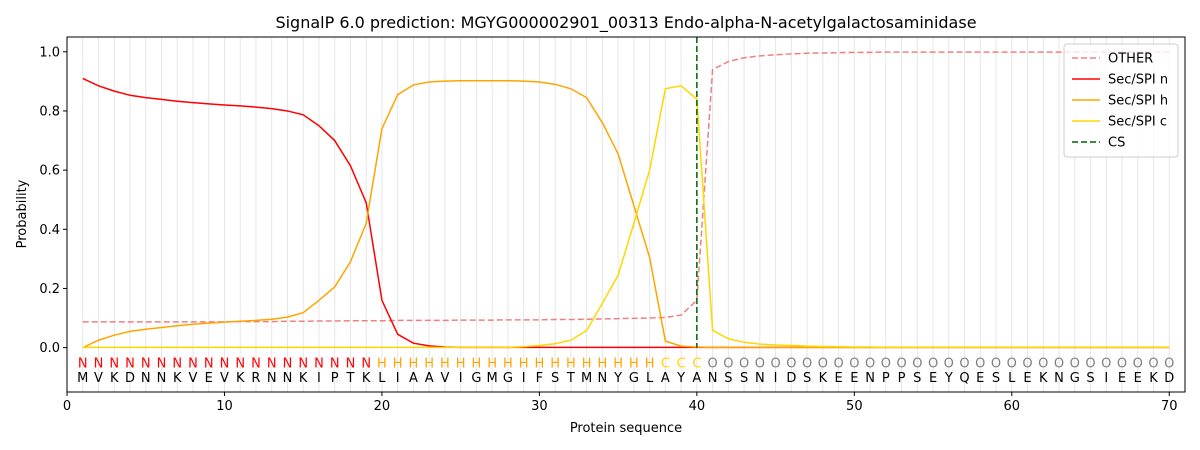  Describe the element at coordinates (570, 378) in the screenshot. I see `residue-label: T` at that location.